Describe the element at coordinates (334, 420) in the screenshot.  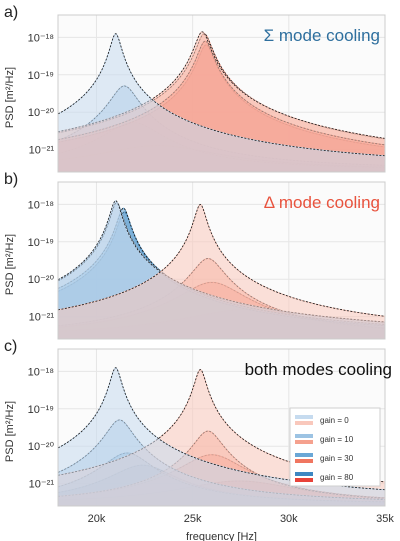
I see `legend-label: gain = 0` at that location.